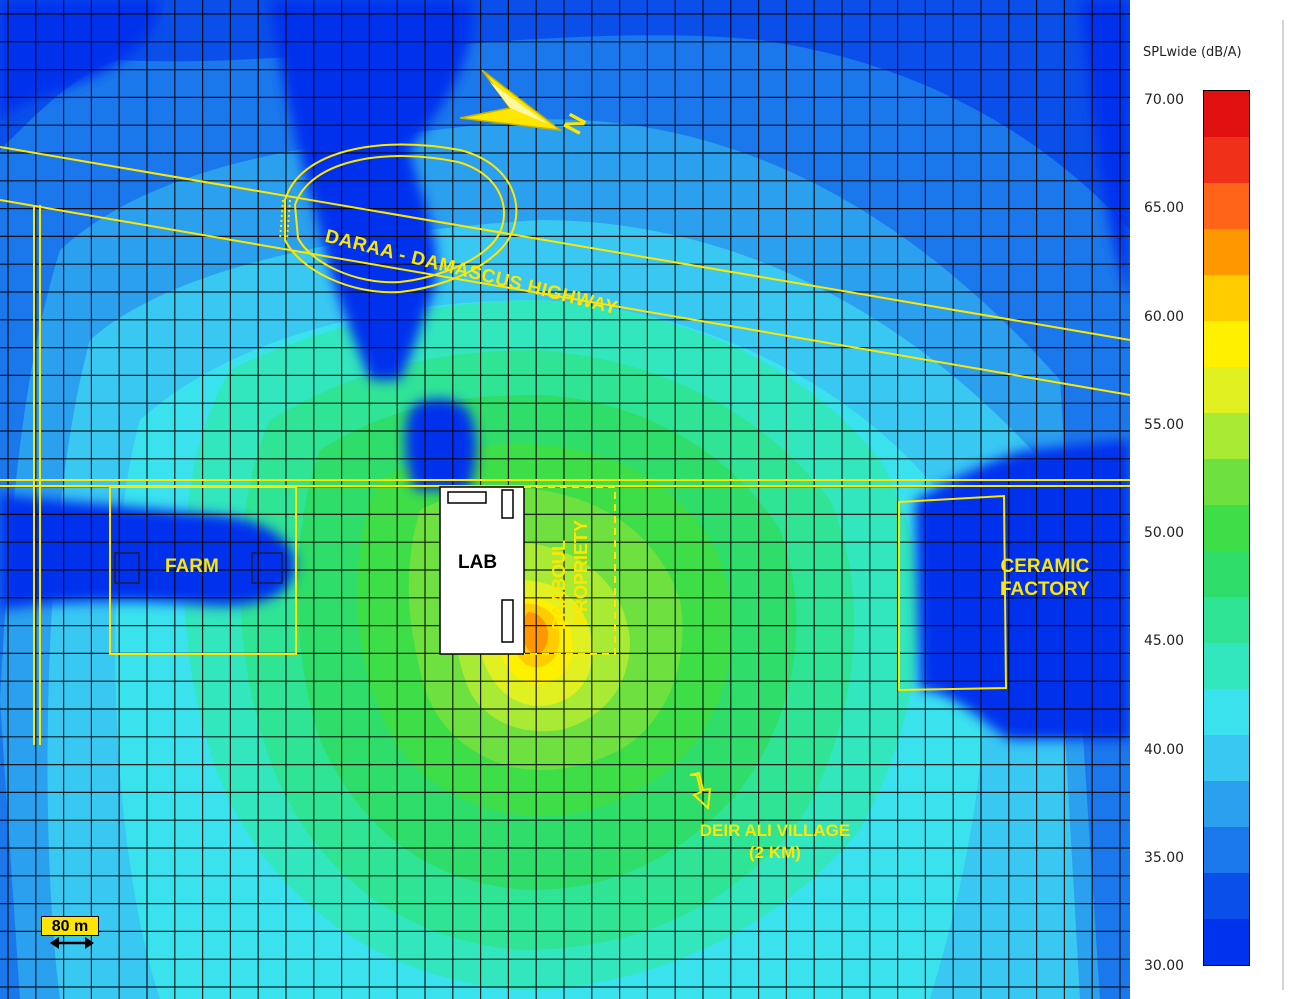 The height and width of the screenshot is (999, 1302). What do you see at coordinates (700, 791) in the screenshot?
I see `down-arrow` at bounding box center [700, 791].